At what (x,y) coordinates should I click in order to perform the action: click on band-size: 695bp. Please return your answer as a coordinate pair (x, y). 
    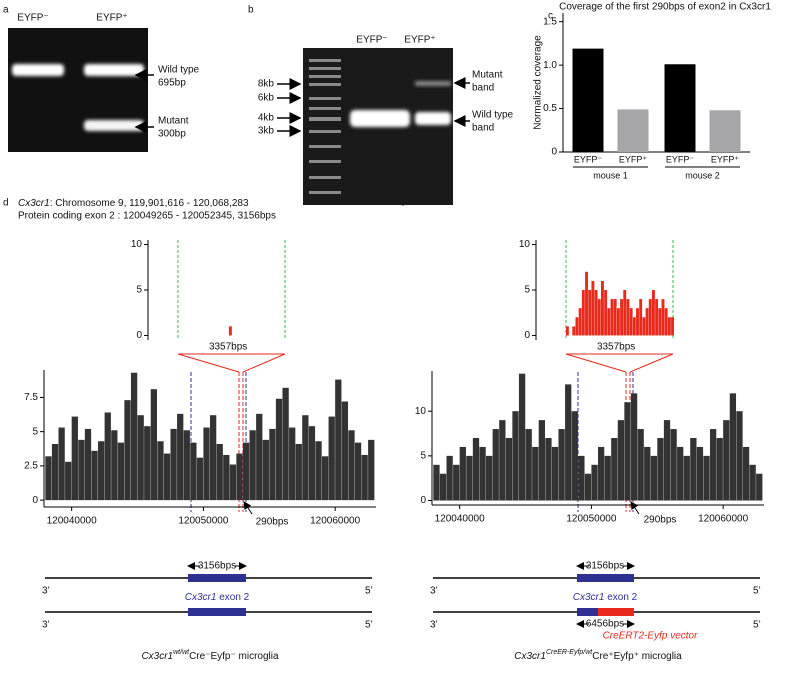
    Looking at the image, I should click on (172, 83).